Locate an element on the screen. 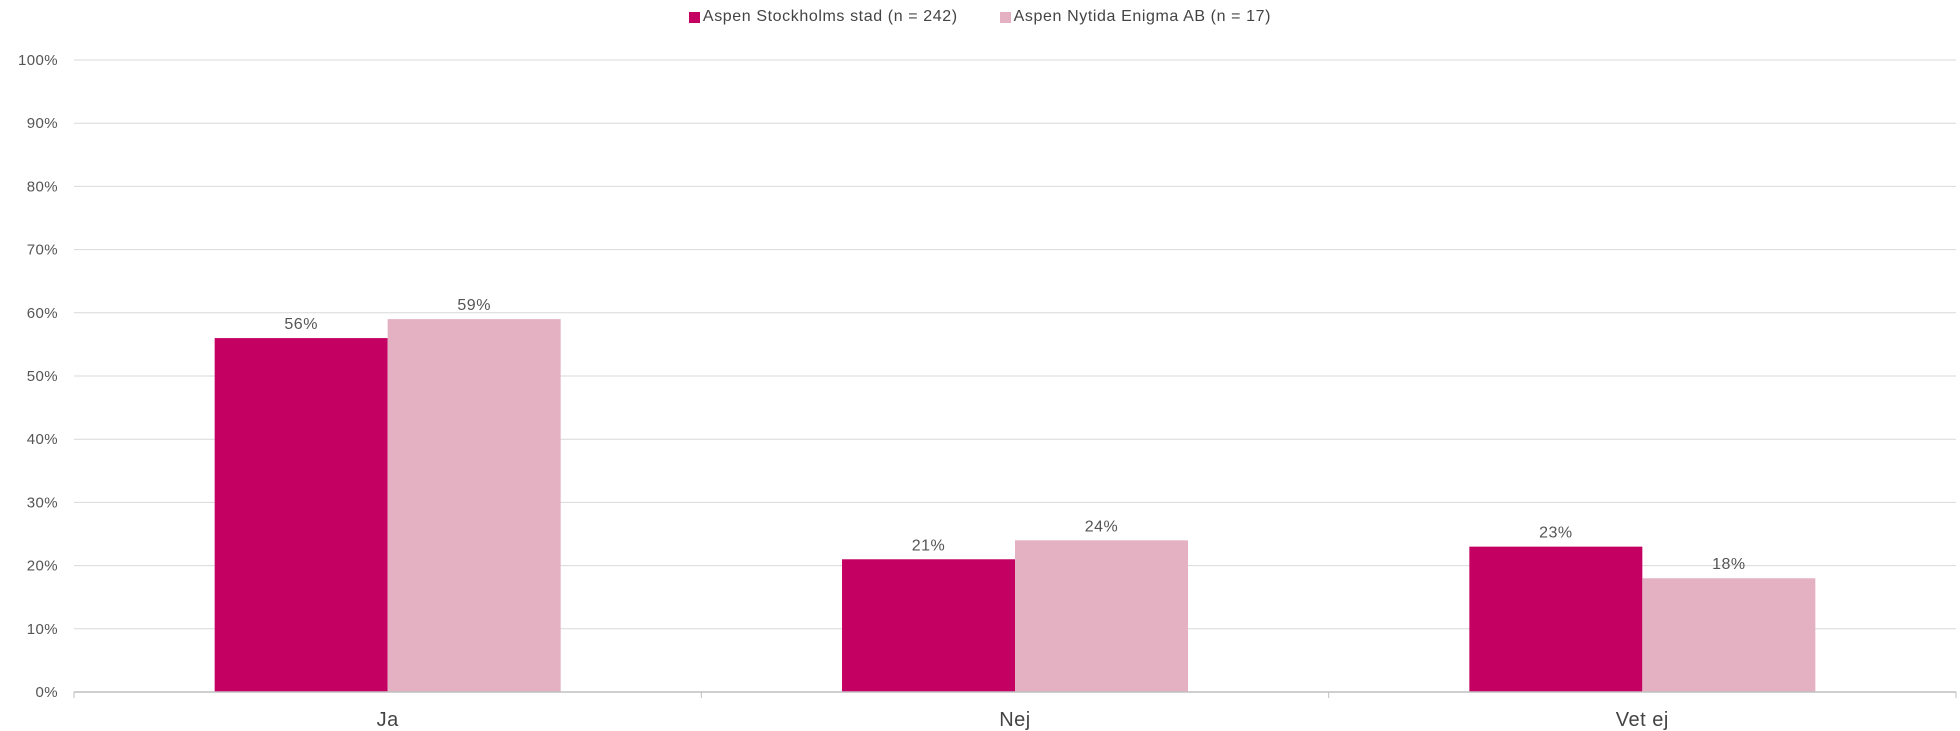 This screenshot has height=731, width=1960. legend-item-series-1: Aspen Stockholms stad (n = 242) is located at coordinates (823, 17).